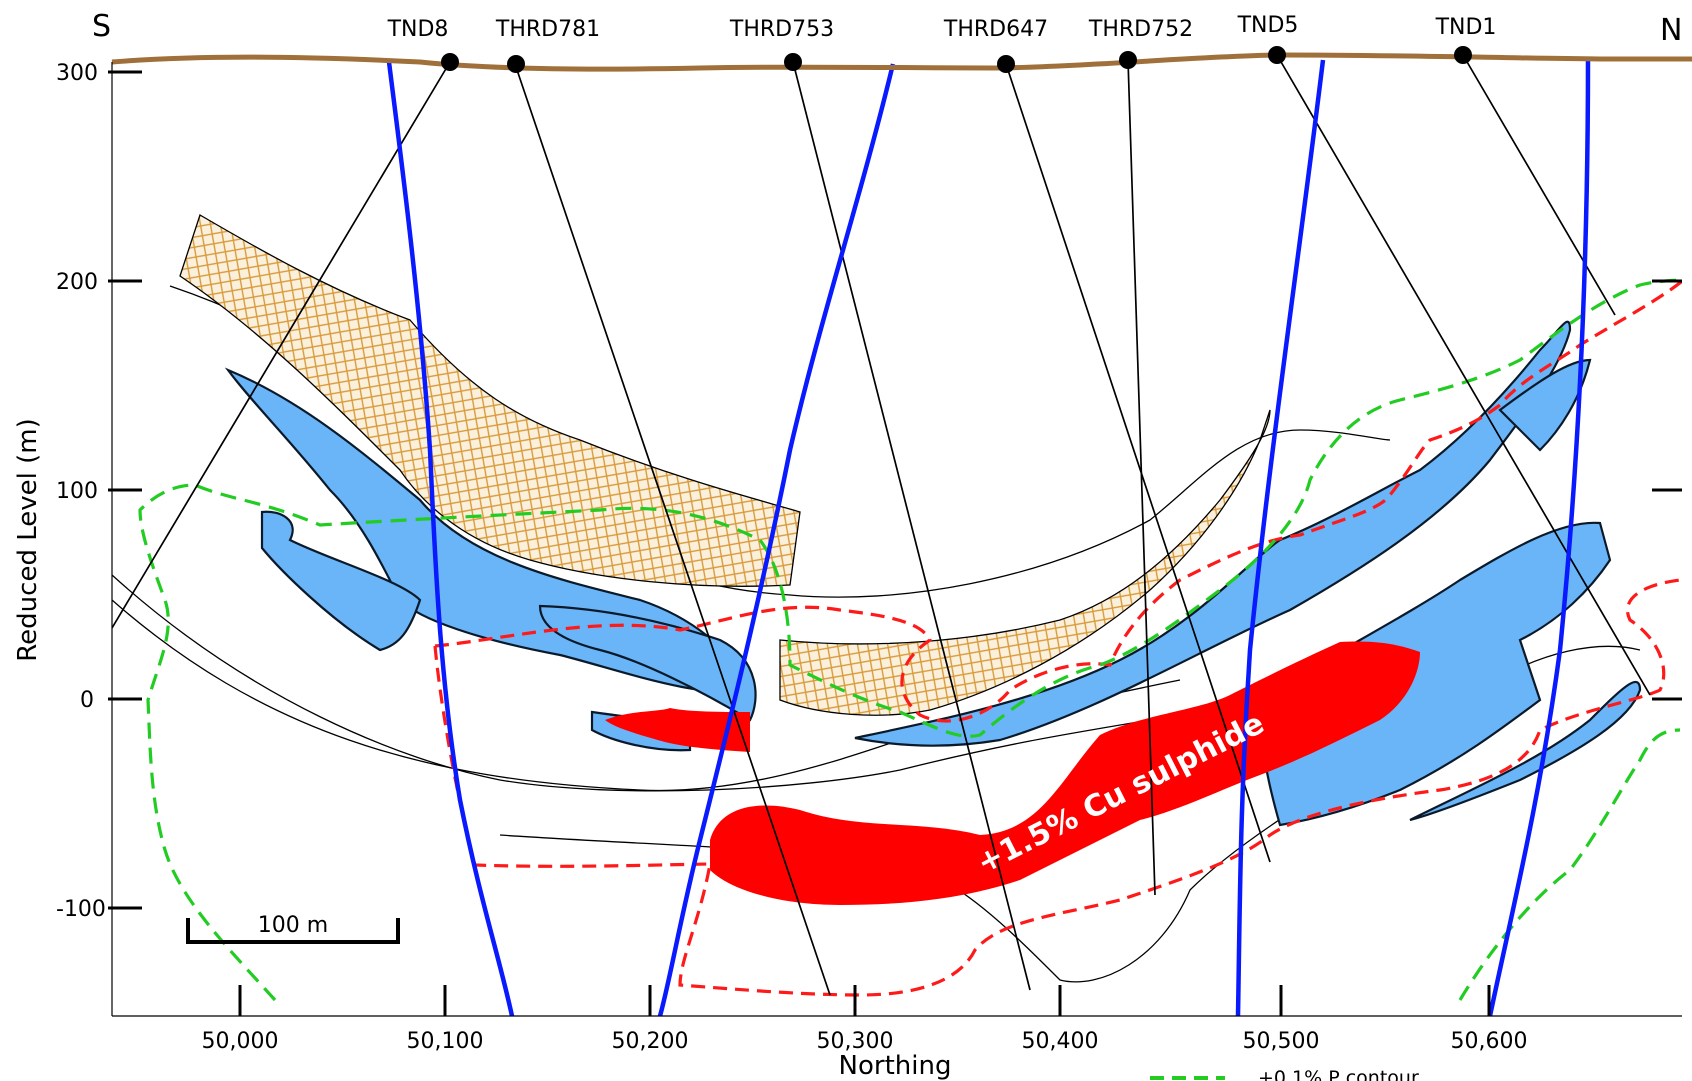  What do you see at coordinates (77, 73) in the screenshot?
I see `y-tick-label-300: 300` at bounding box center [77, 73].